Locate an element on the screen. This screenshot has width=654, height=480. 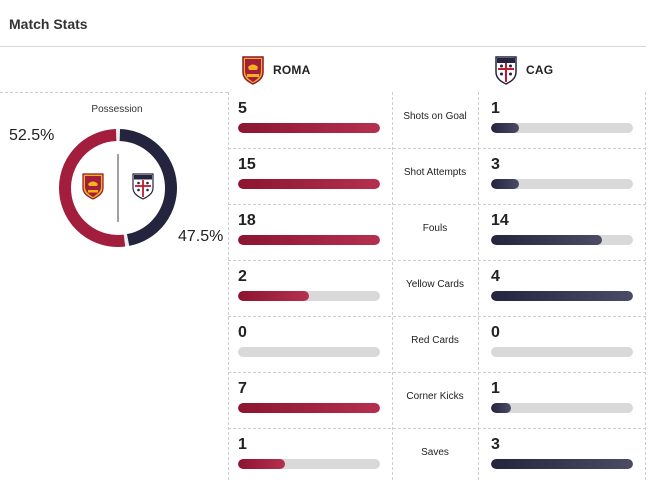
stat-row: 1 Saves 3 is located at coordinates (437, 454).